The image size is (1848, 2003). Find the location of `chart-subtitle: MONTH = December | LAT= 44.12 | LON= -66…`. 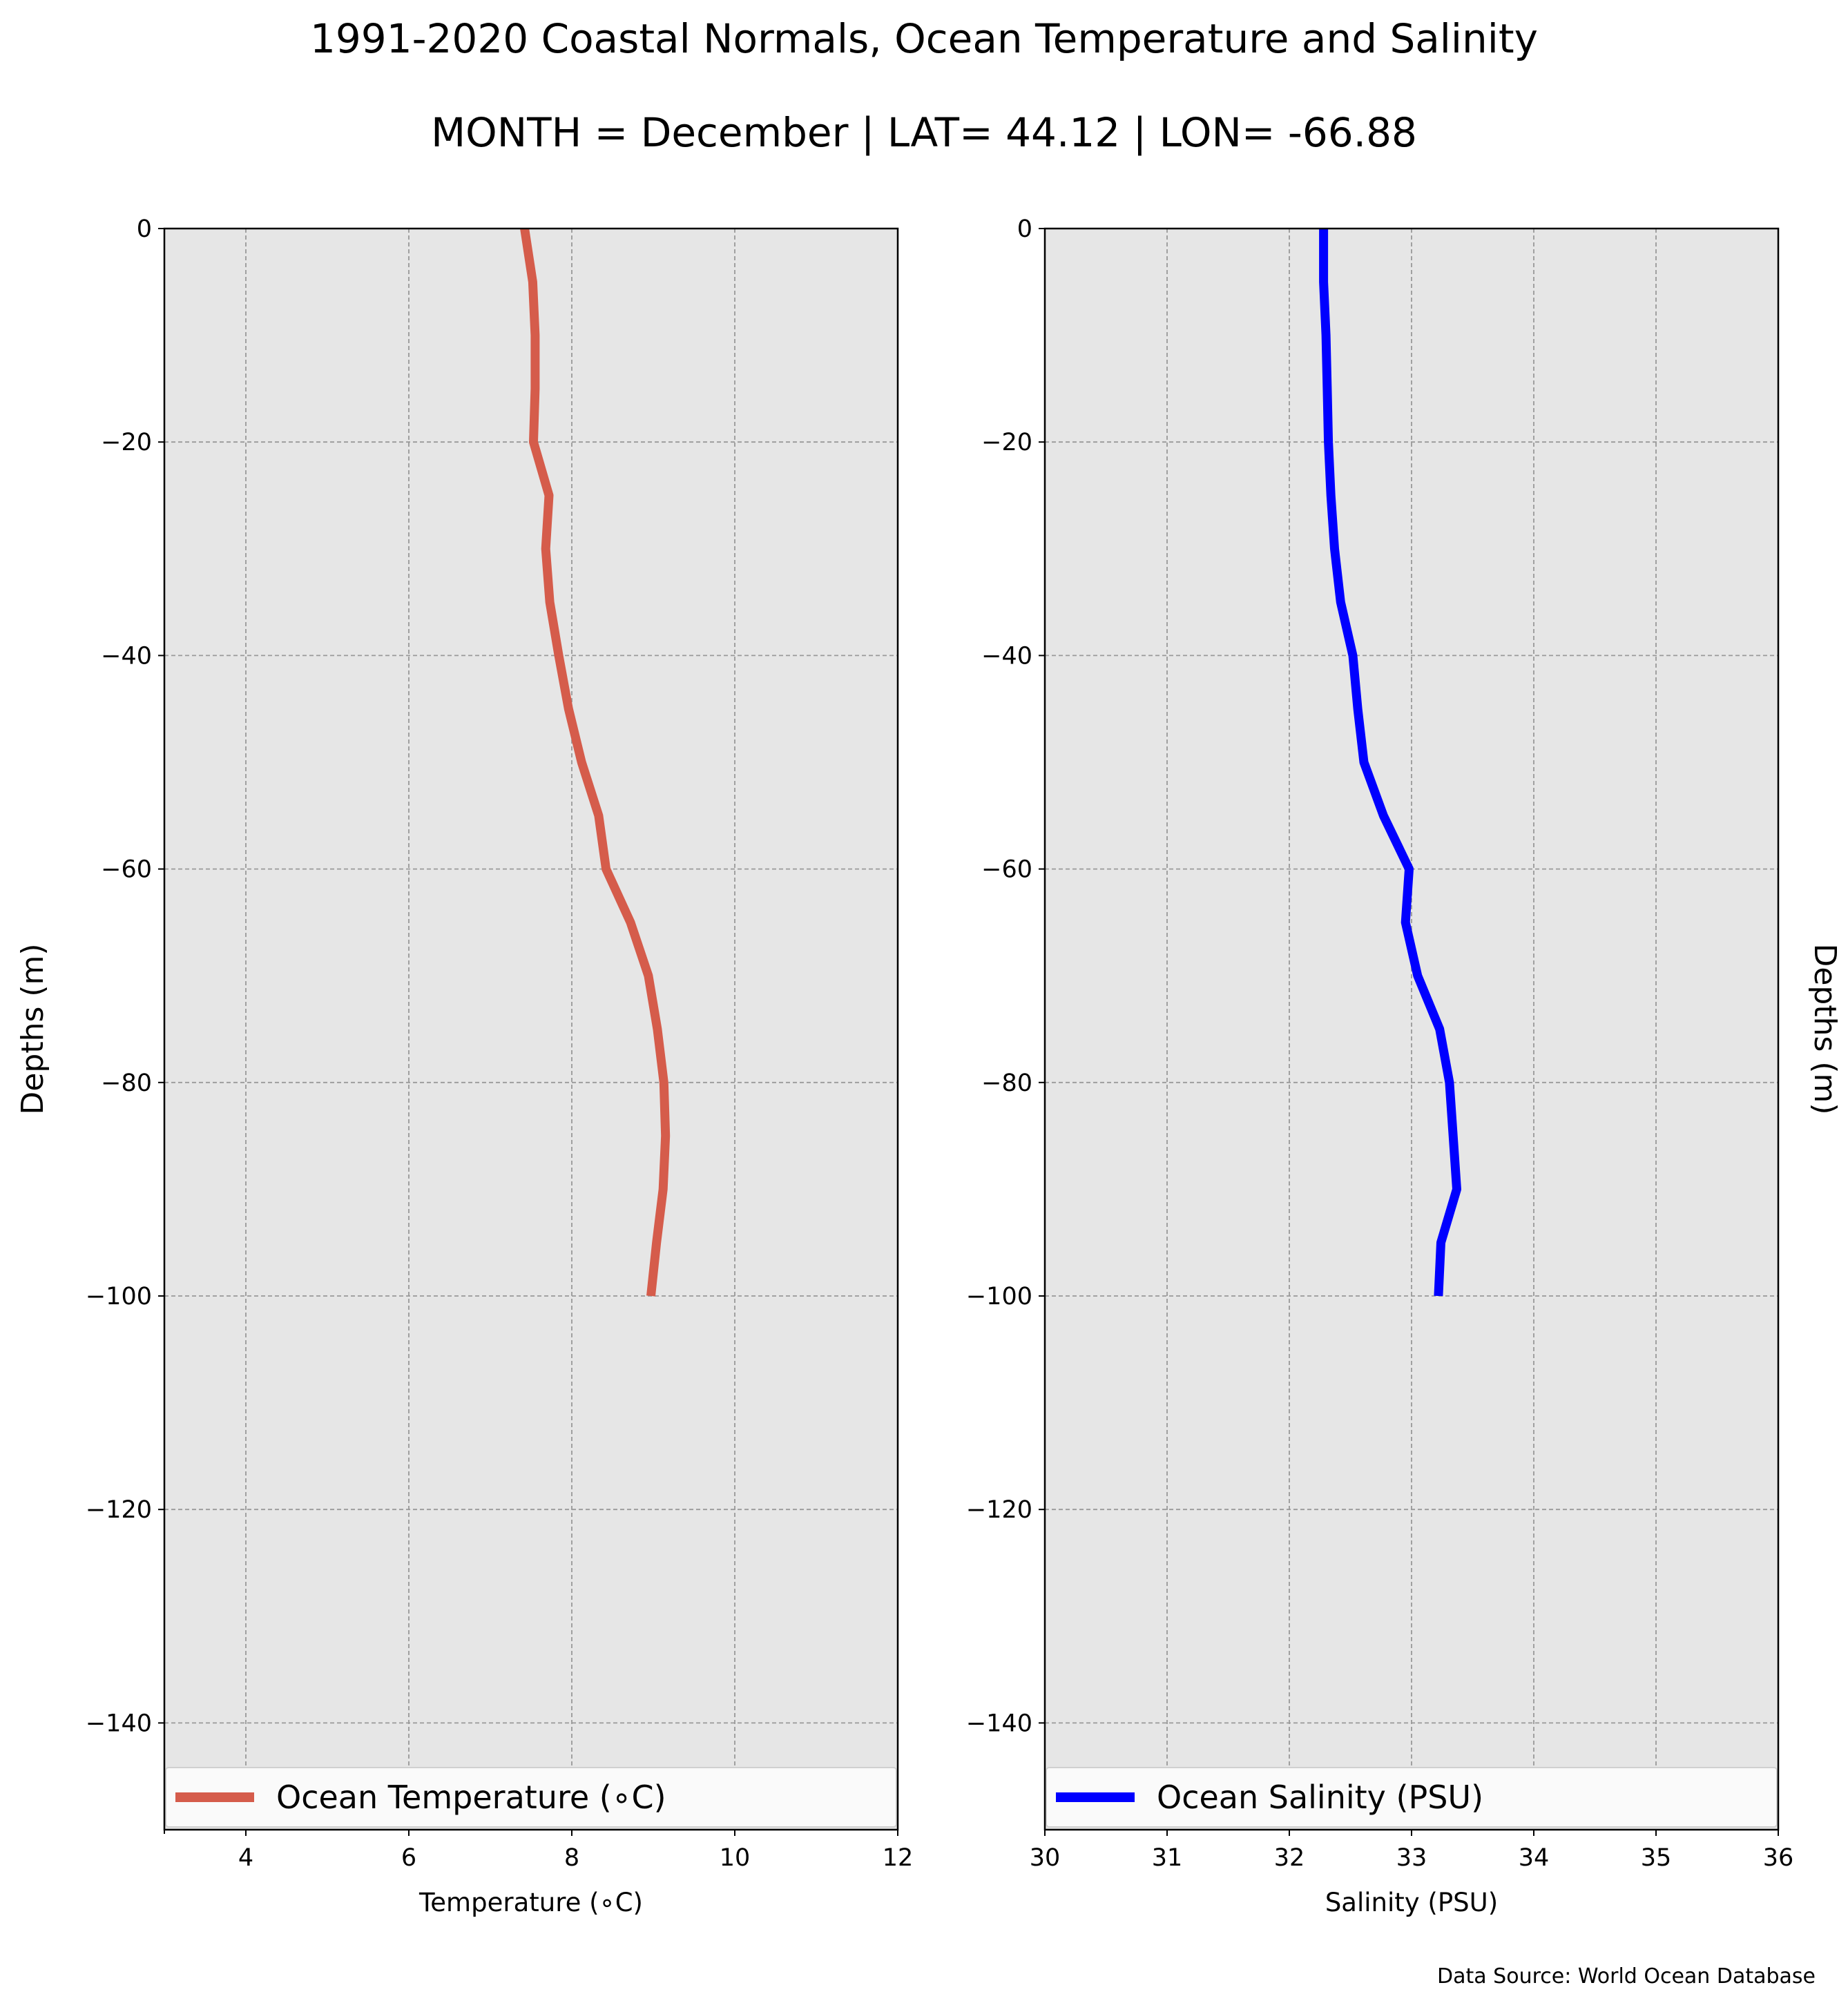

chart-subtitle: MONTH = December | LAT= 44.12 | LON= -66… is located at coordinates (924, 132).